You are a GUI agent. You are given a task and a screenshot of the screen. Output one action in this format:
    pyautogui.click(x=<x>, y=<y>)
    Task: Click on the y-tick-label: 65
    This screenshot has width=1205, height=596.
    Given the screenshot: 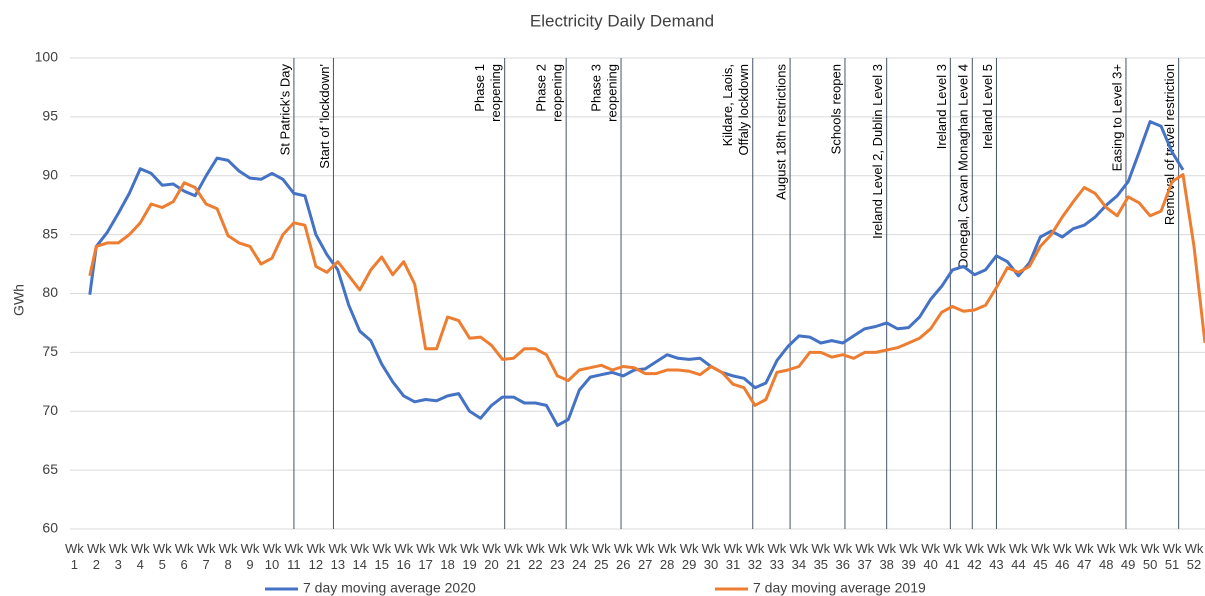 What is the action you would take?
    pyautogui.click(x=50, y=469)
    